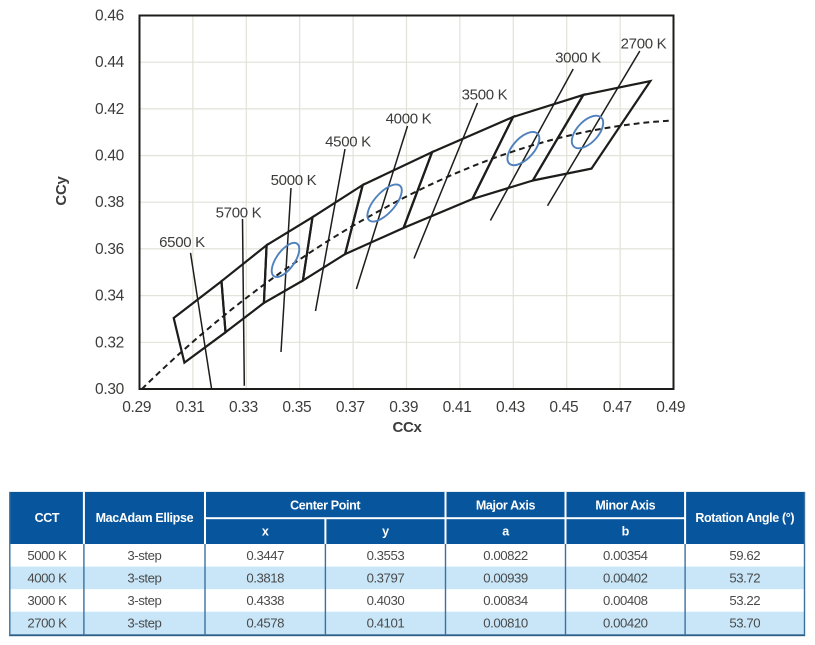  I want to click on svg-text: 5700 K, so click(239, 213).